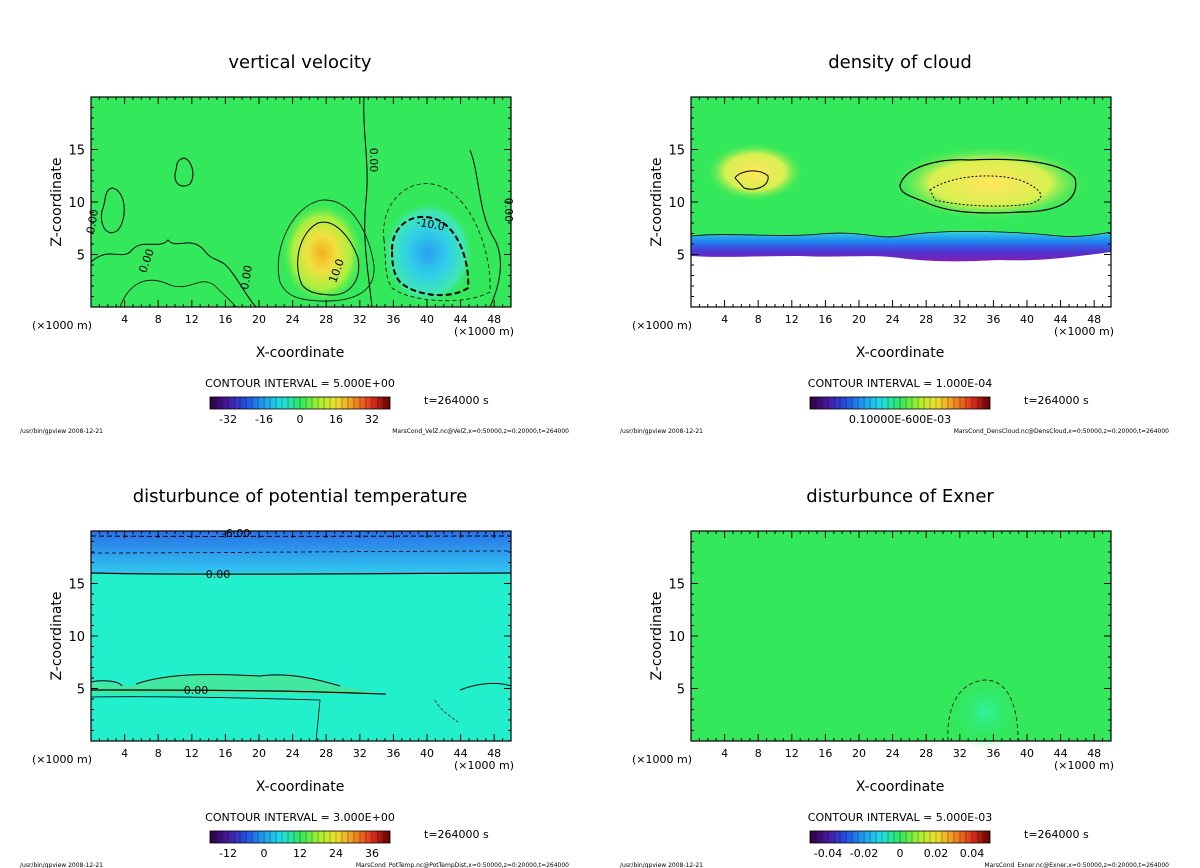 This screenshot has width=1200, height=868. I want to click on contour-label: -10.0, so click(430, 225).